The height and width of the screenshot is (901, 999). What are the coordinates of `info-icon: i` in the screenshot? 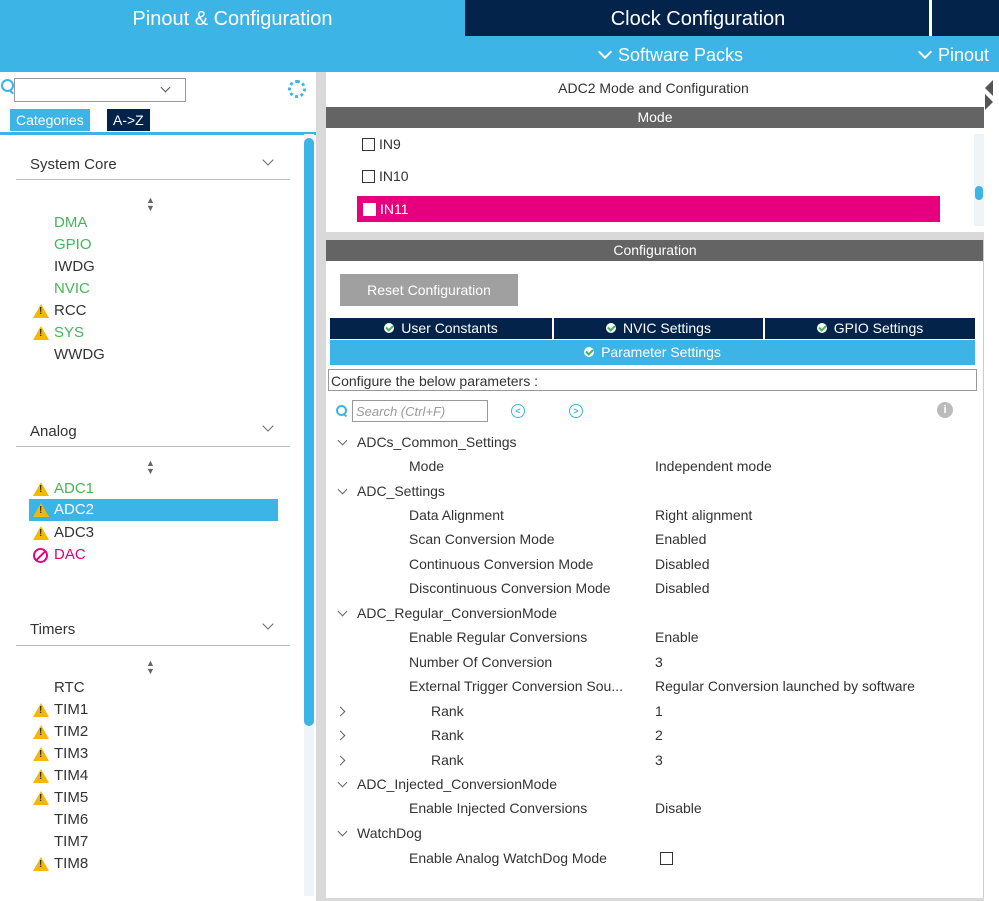 It's located at (945, 410).